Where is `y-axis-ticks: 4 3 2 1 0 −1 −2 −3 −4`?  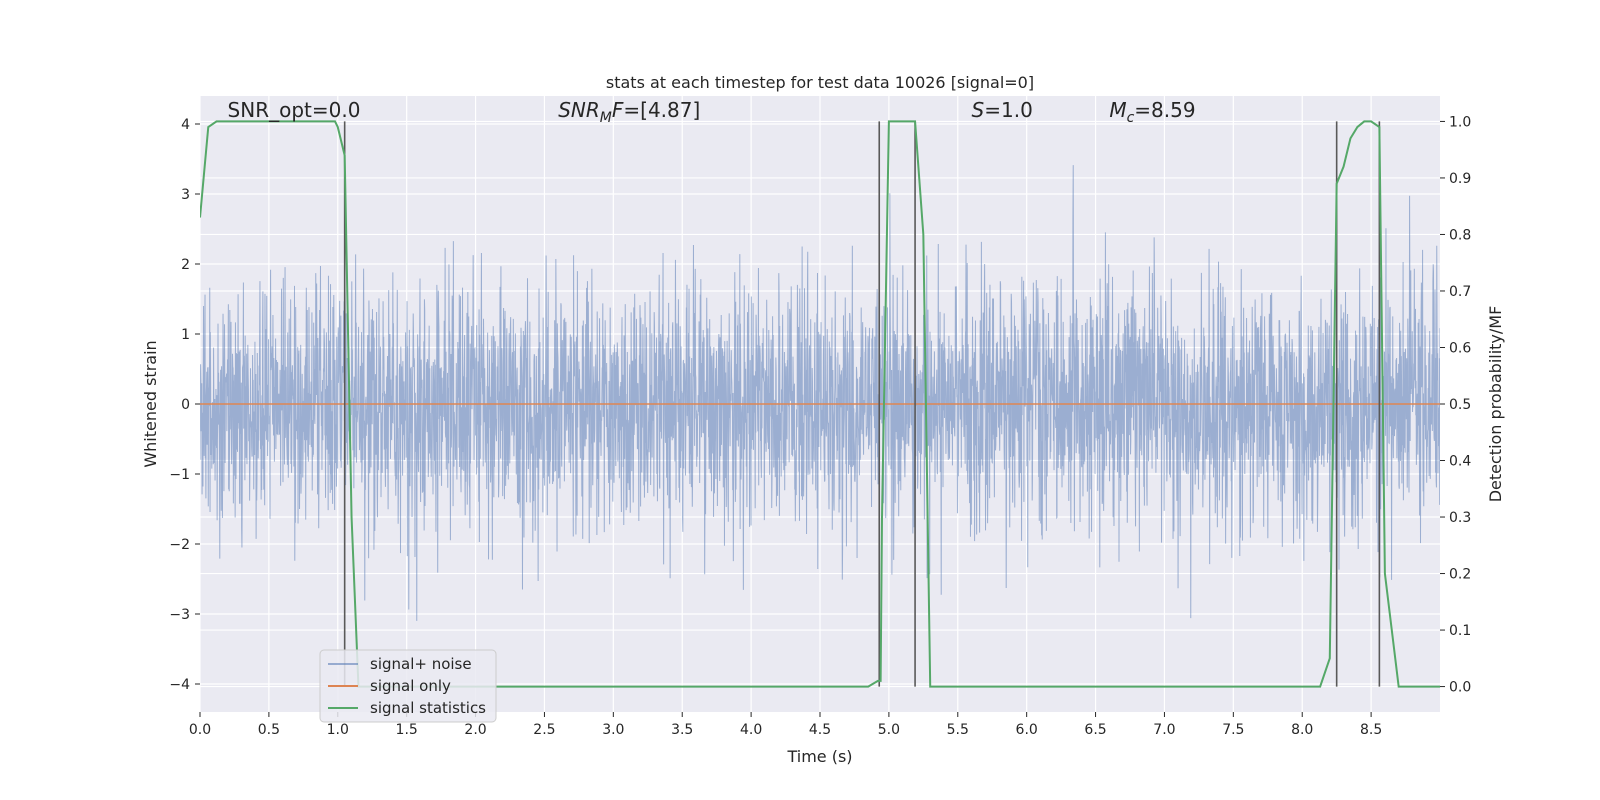 y-axis-ticks: 4 3 2 1 0 −1 −2 −3 −4 is located at coordinates (184, 405).